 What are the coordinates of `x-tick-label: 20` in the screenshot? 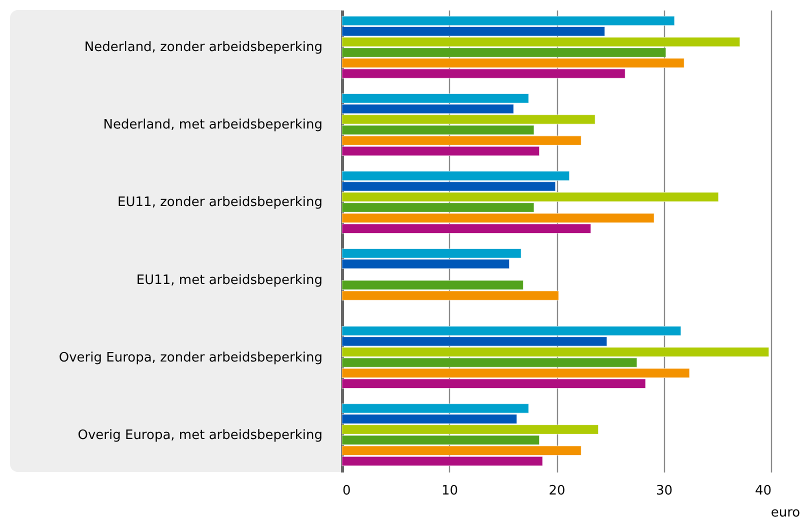 It's located at (557, 491).